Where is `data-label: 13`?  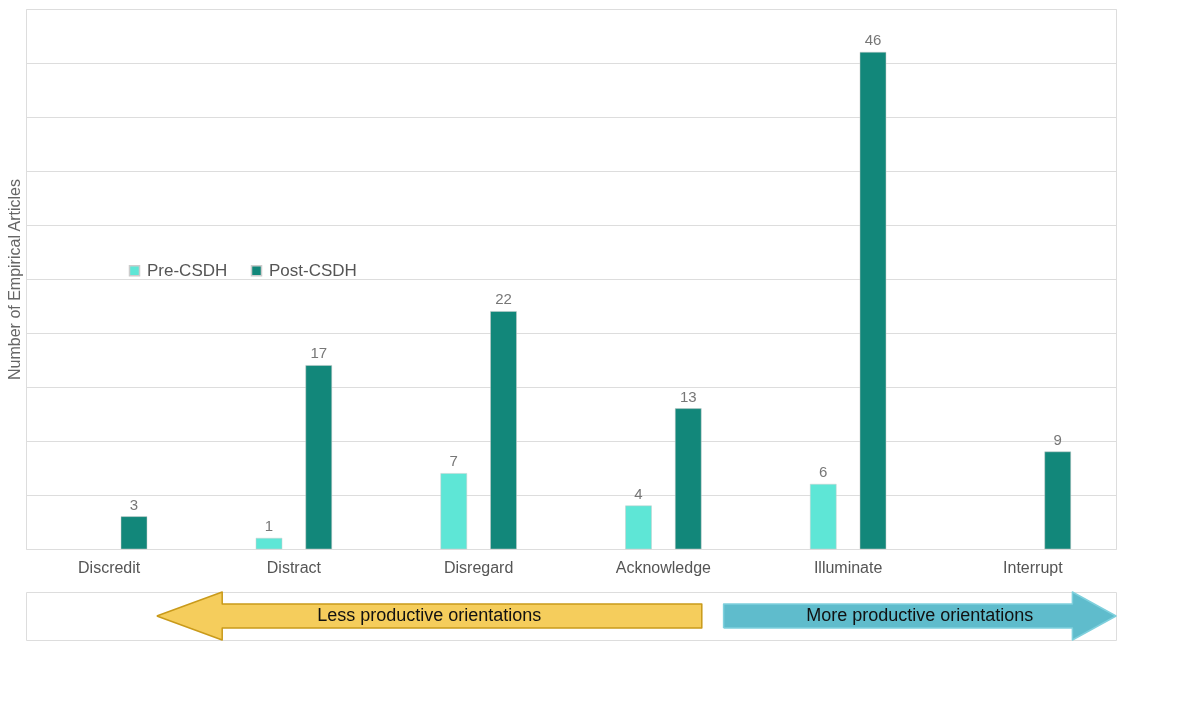
data-label: 13 is located at coordinates (688, 396).